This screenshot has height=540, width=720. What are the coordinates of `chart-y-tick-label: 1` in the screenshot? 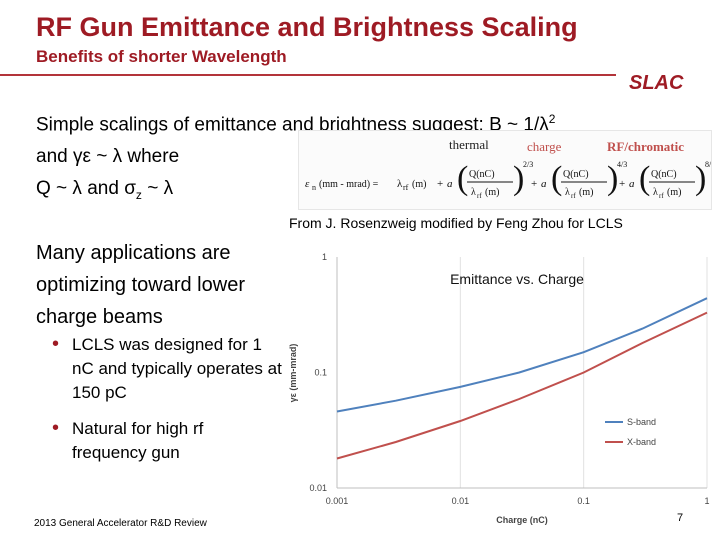 It's located at (324, 257).